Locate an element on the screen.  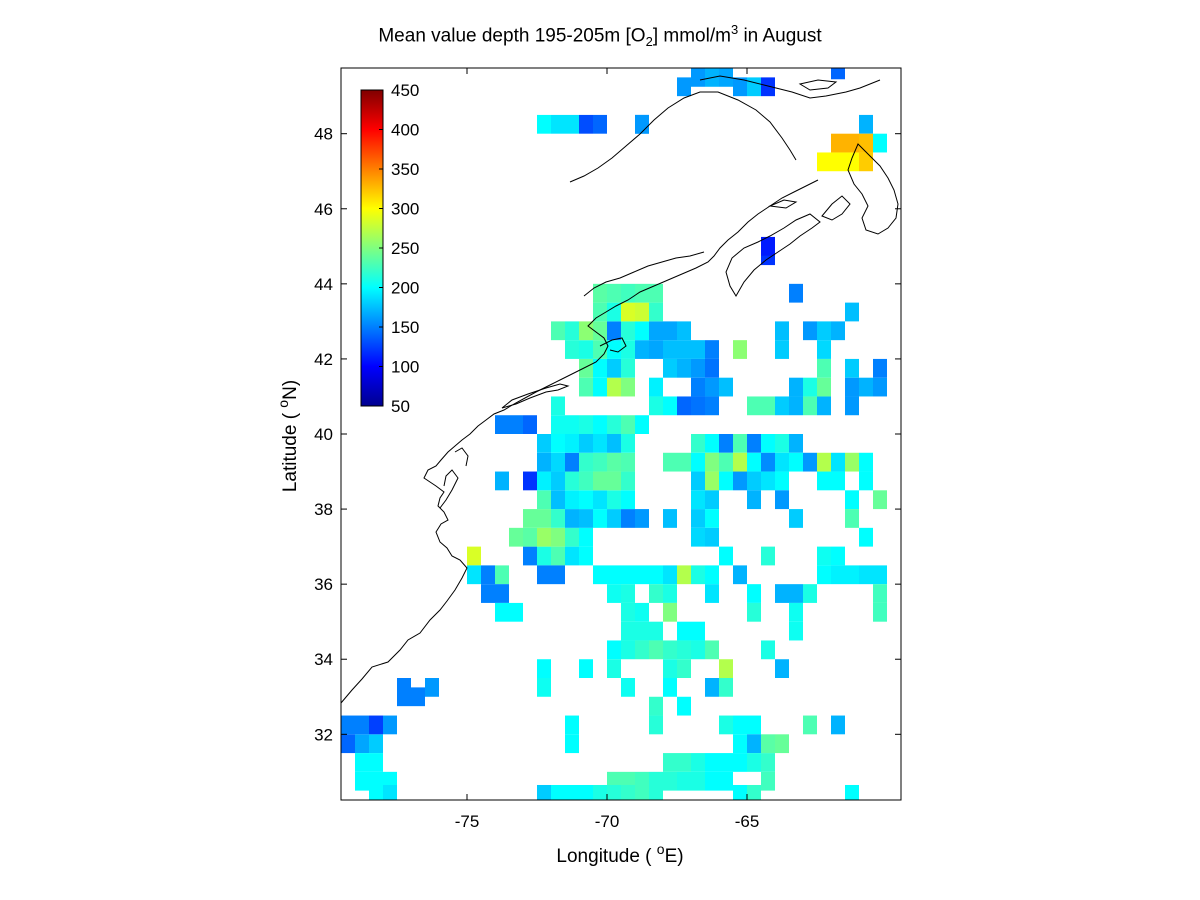
coastline-cape-cod is located at coordinates (613, 345).